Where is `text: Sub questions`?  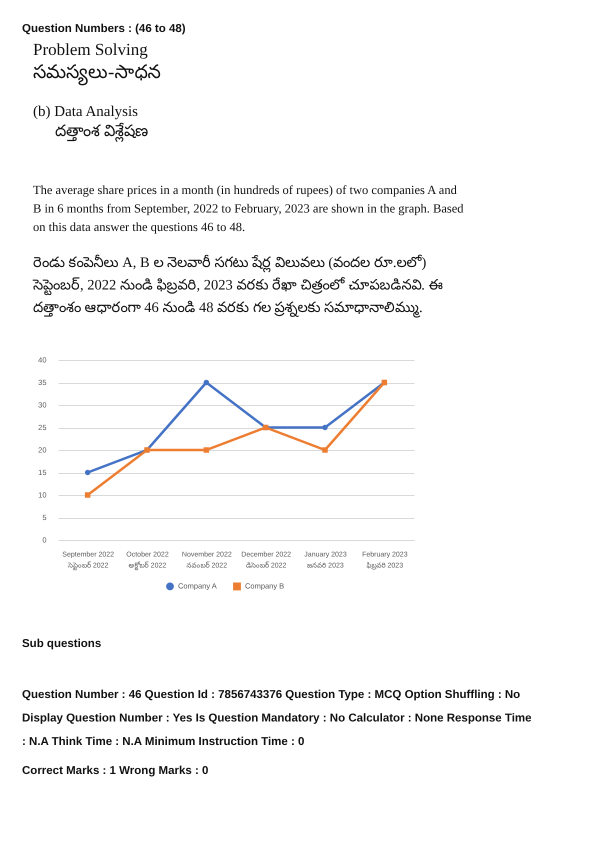
text: Sub questions is located at coordinates (62, 644).